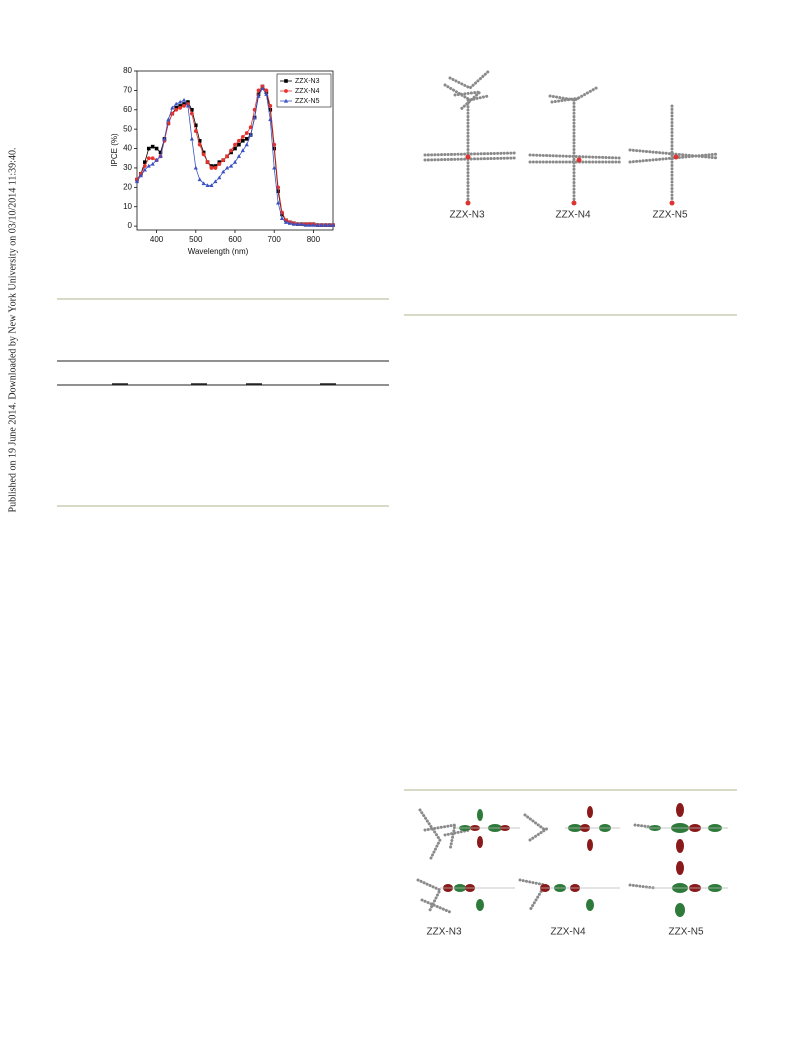 Image resolution: width=793 pixels, height=1039 pixels. What do you see at coordinates (307, 101) in the screenshot?
I see `legend-label: ZZX-N5` at bounding box center [307, 101].